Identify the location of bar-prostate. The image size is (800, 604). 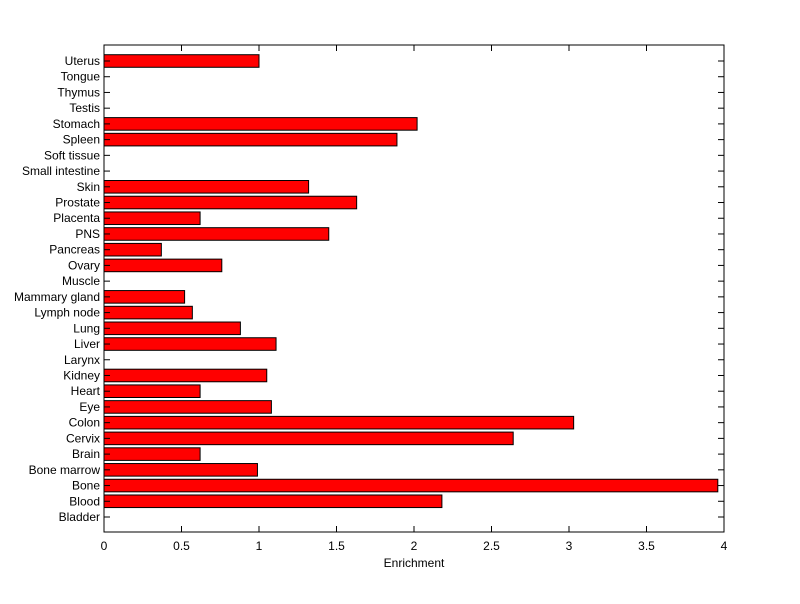
(230, 202).